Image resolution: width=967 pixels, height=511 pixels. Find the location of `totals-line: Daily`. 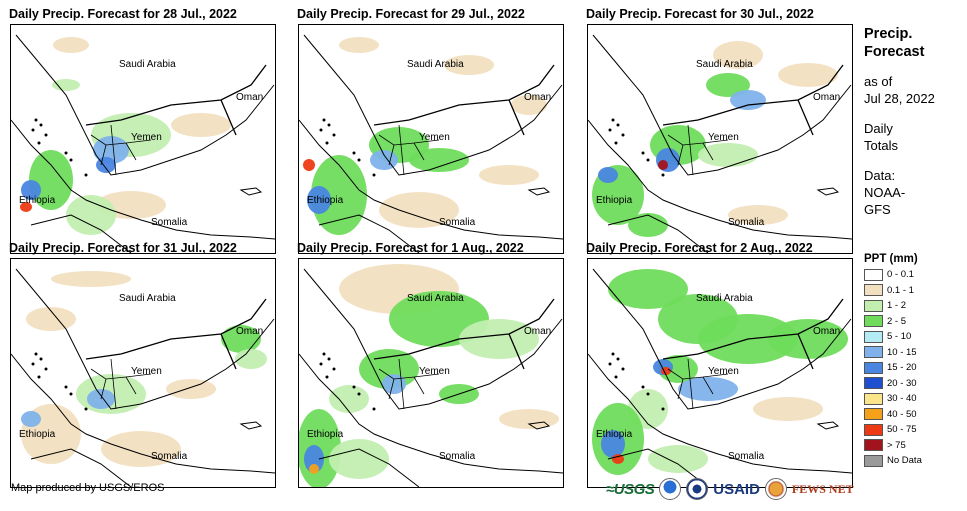

totals-line: Daily is located at coordinates (878, 128).